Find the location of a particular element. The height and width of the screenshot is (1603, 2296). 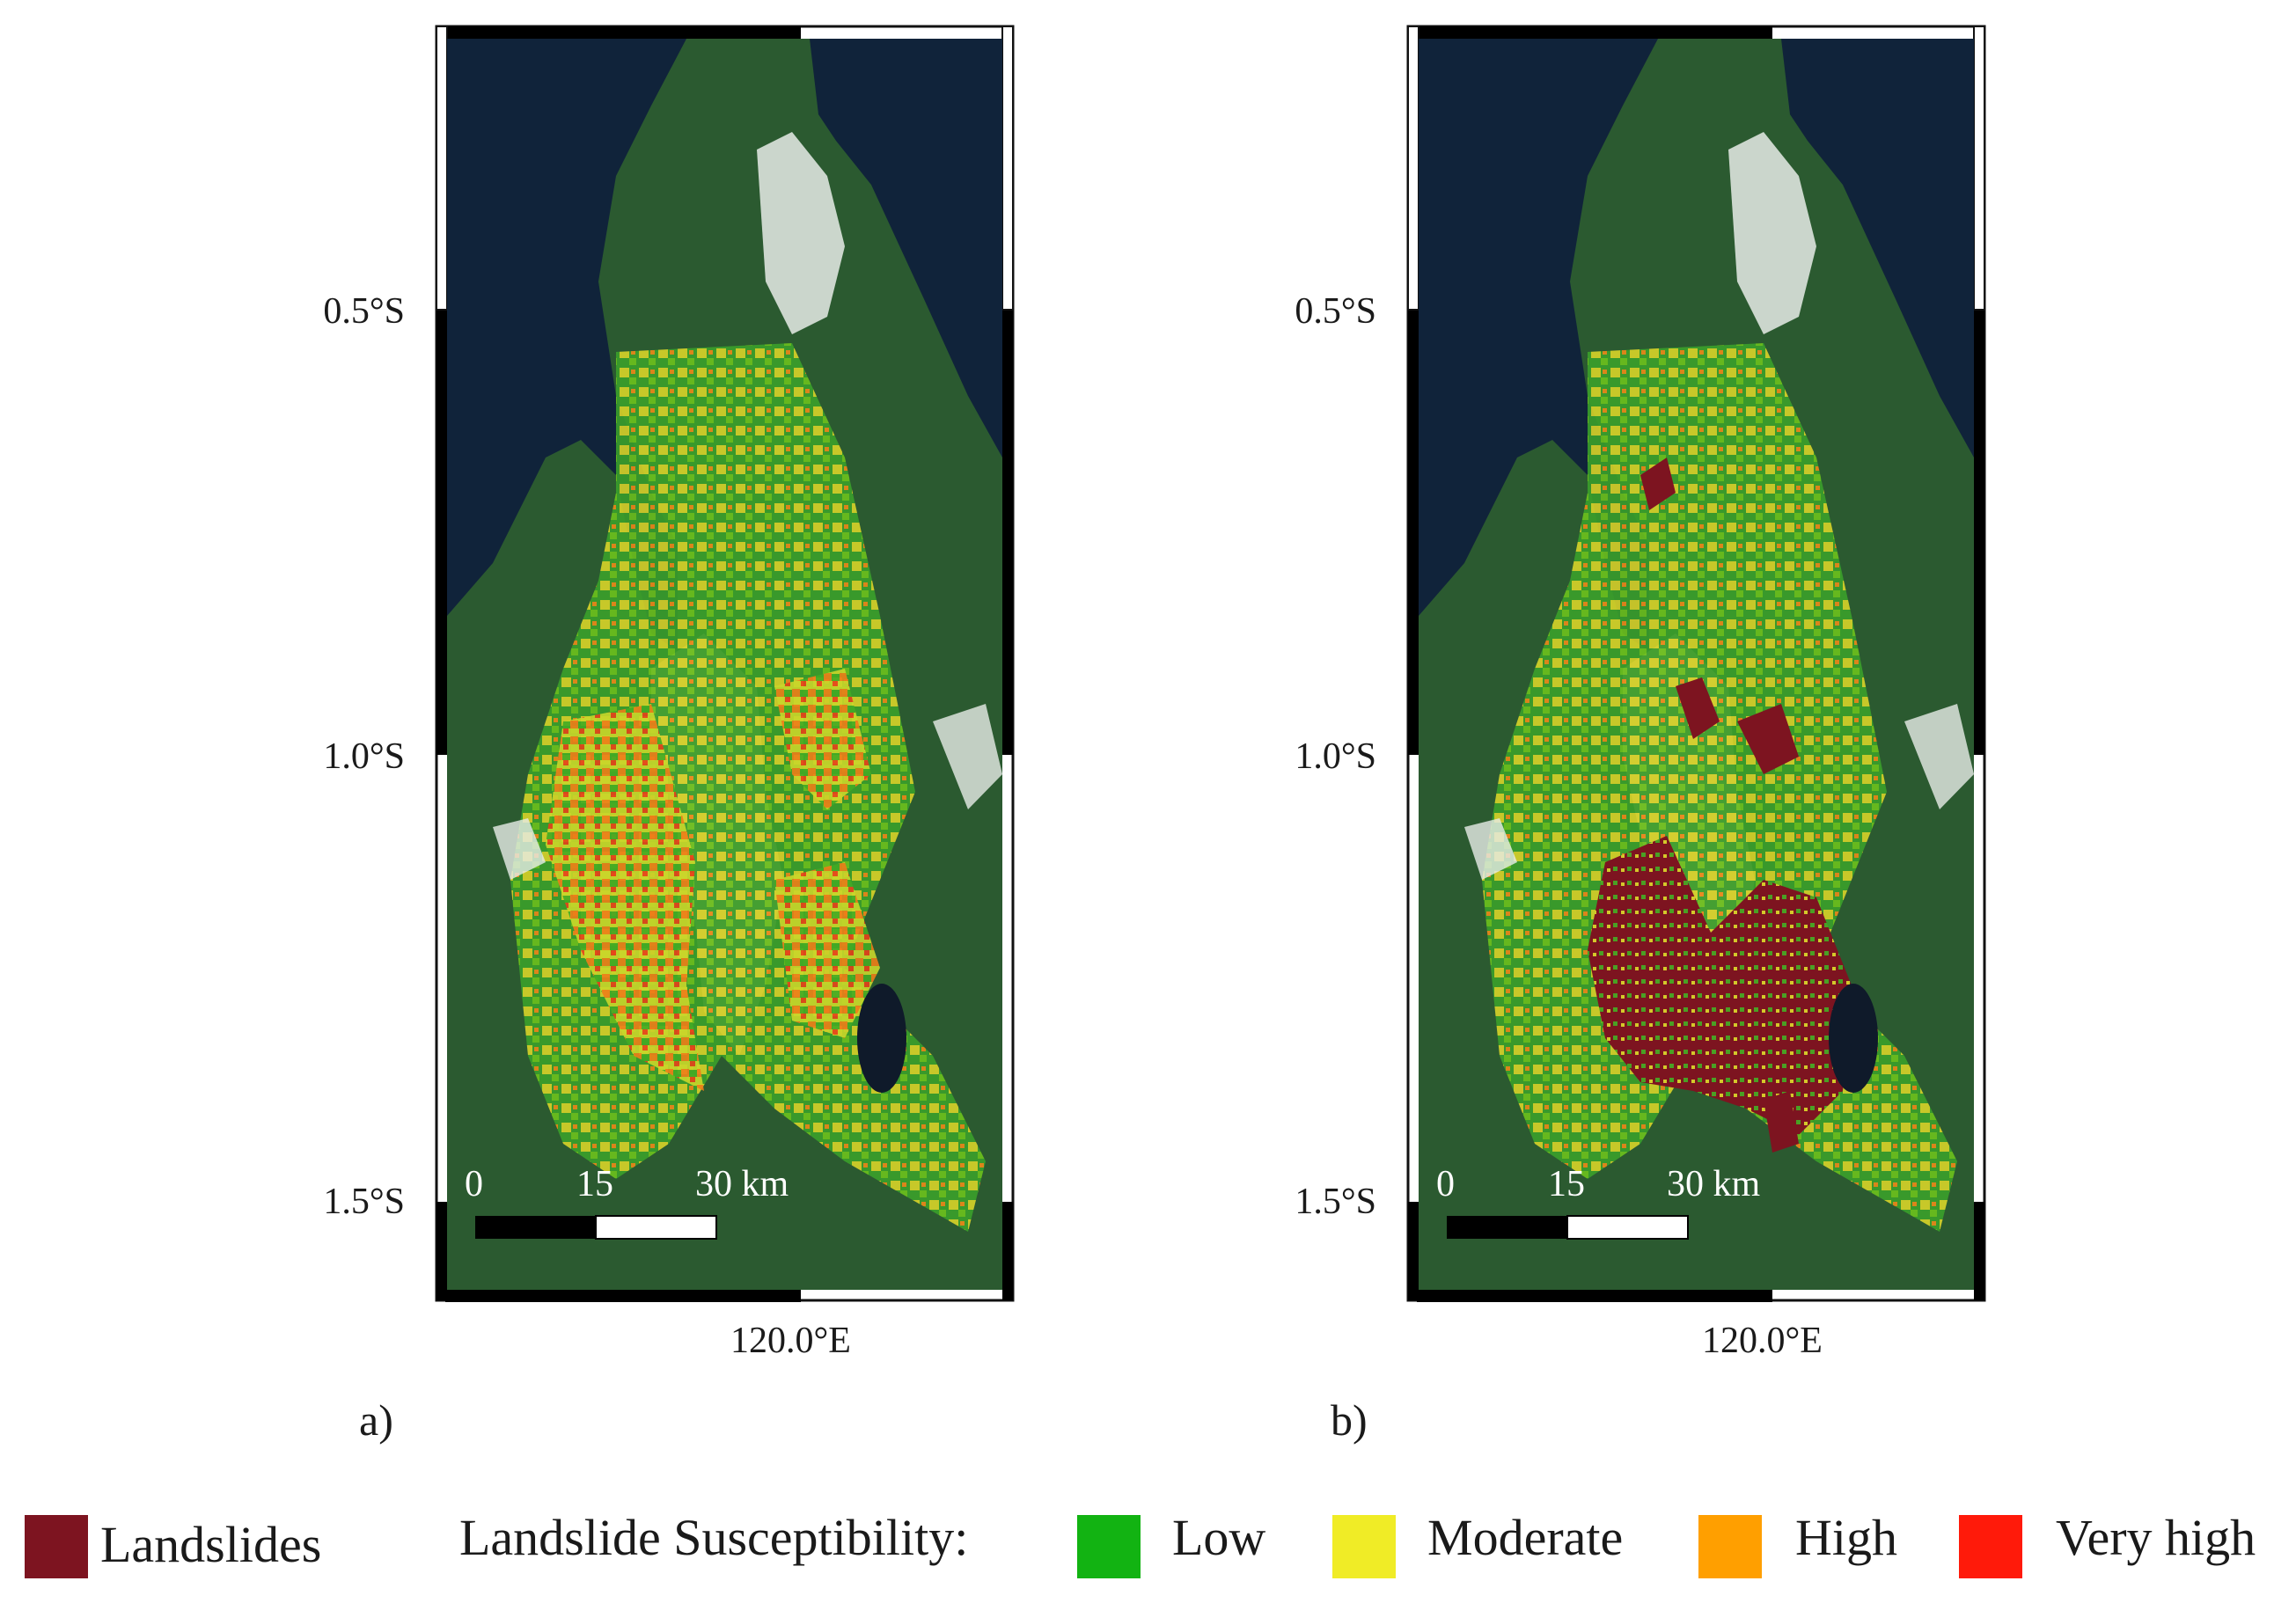

low-swatch is located at coordinates (1109, 1547).